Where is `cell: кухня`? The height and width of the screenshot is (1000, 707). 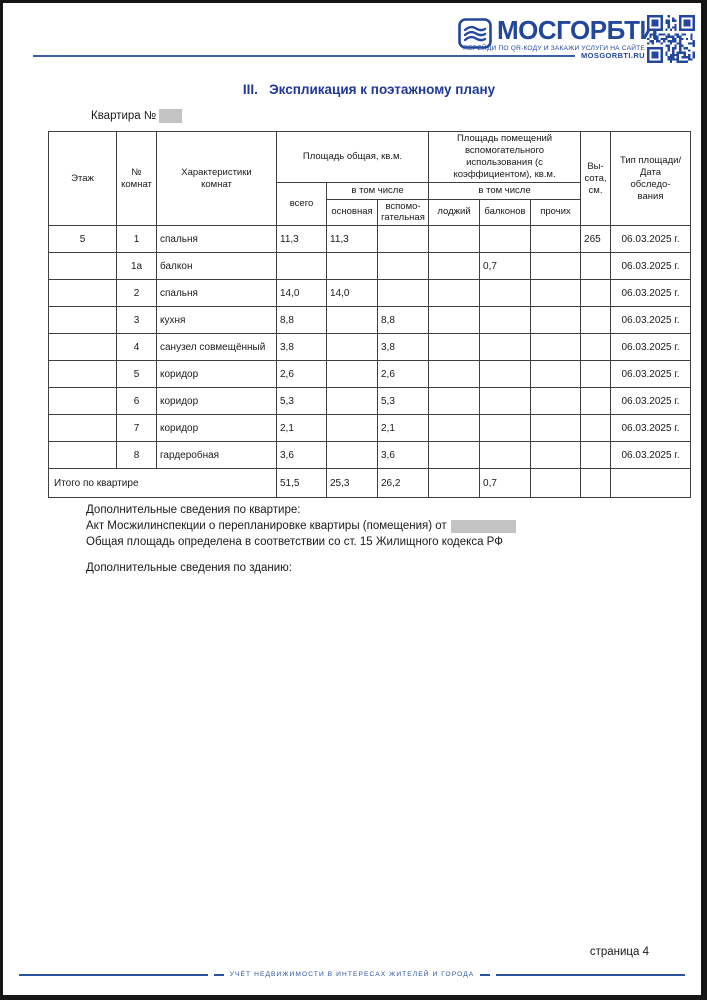 cell: кухня is located at coordinates (216, 320).